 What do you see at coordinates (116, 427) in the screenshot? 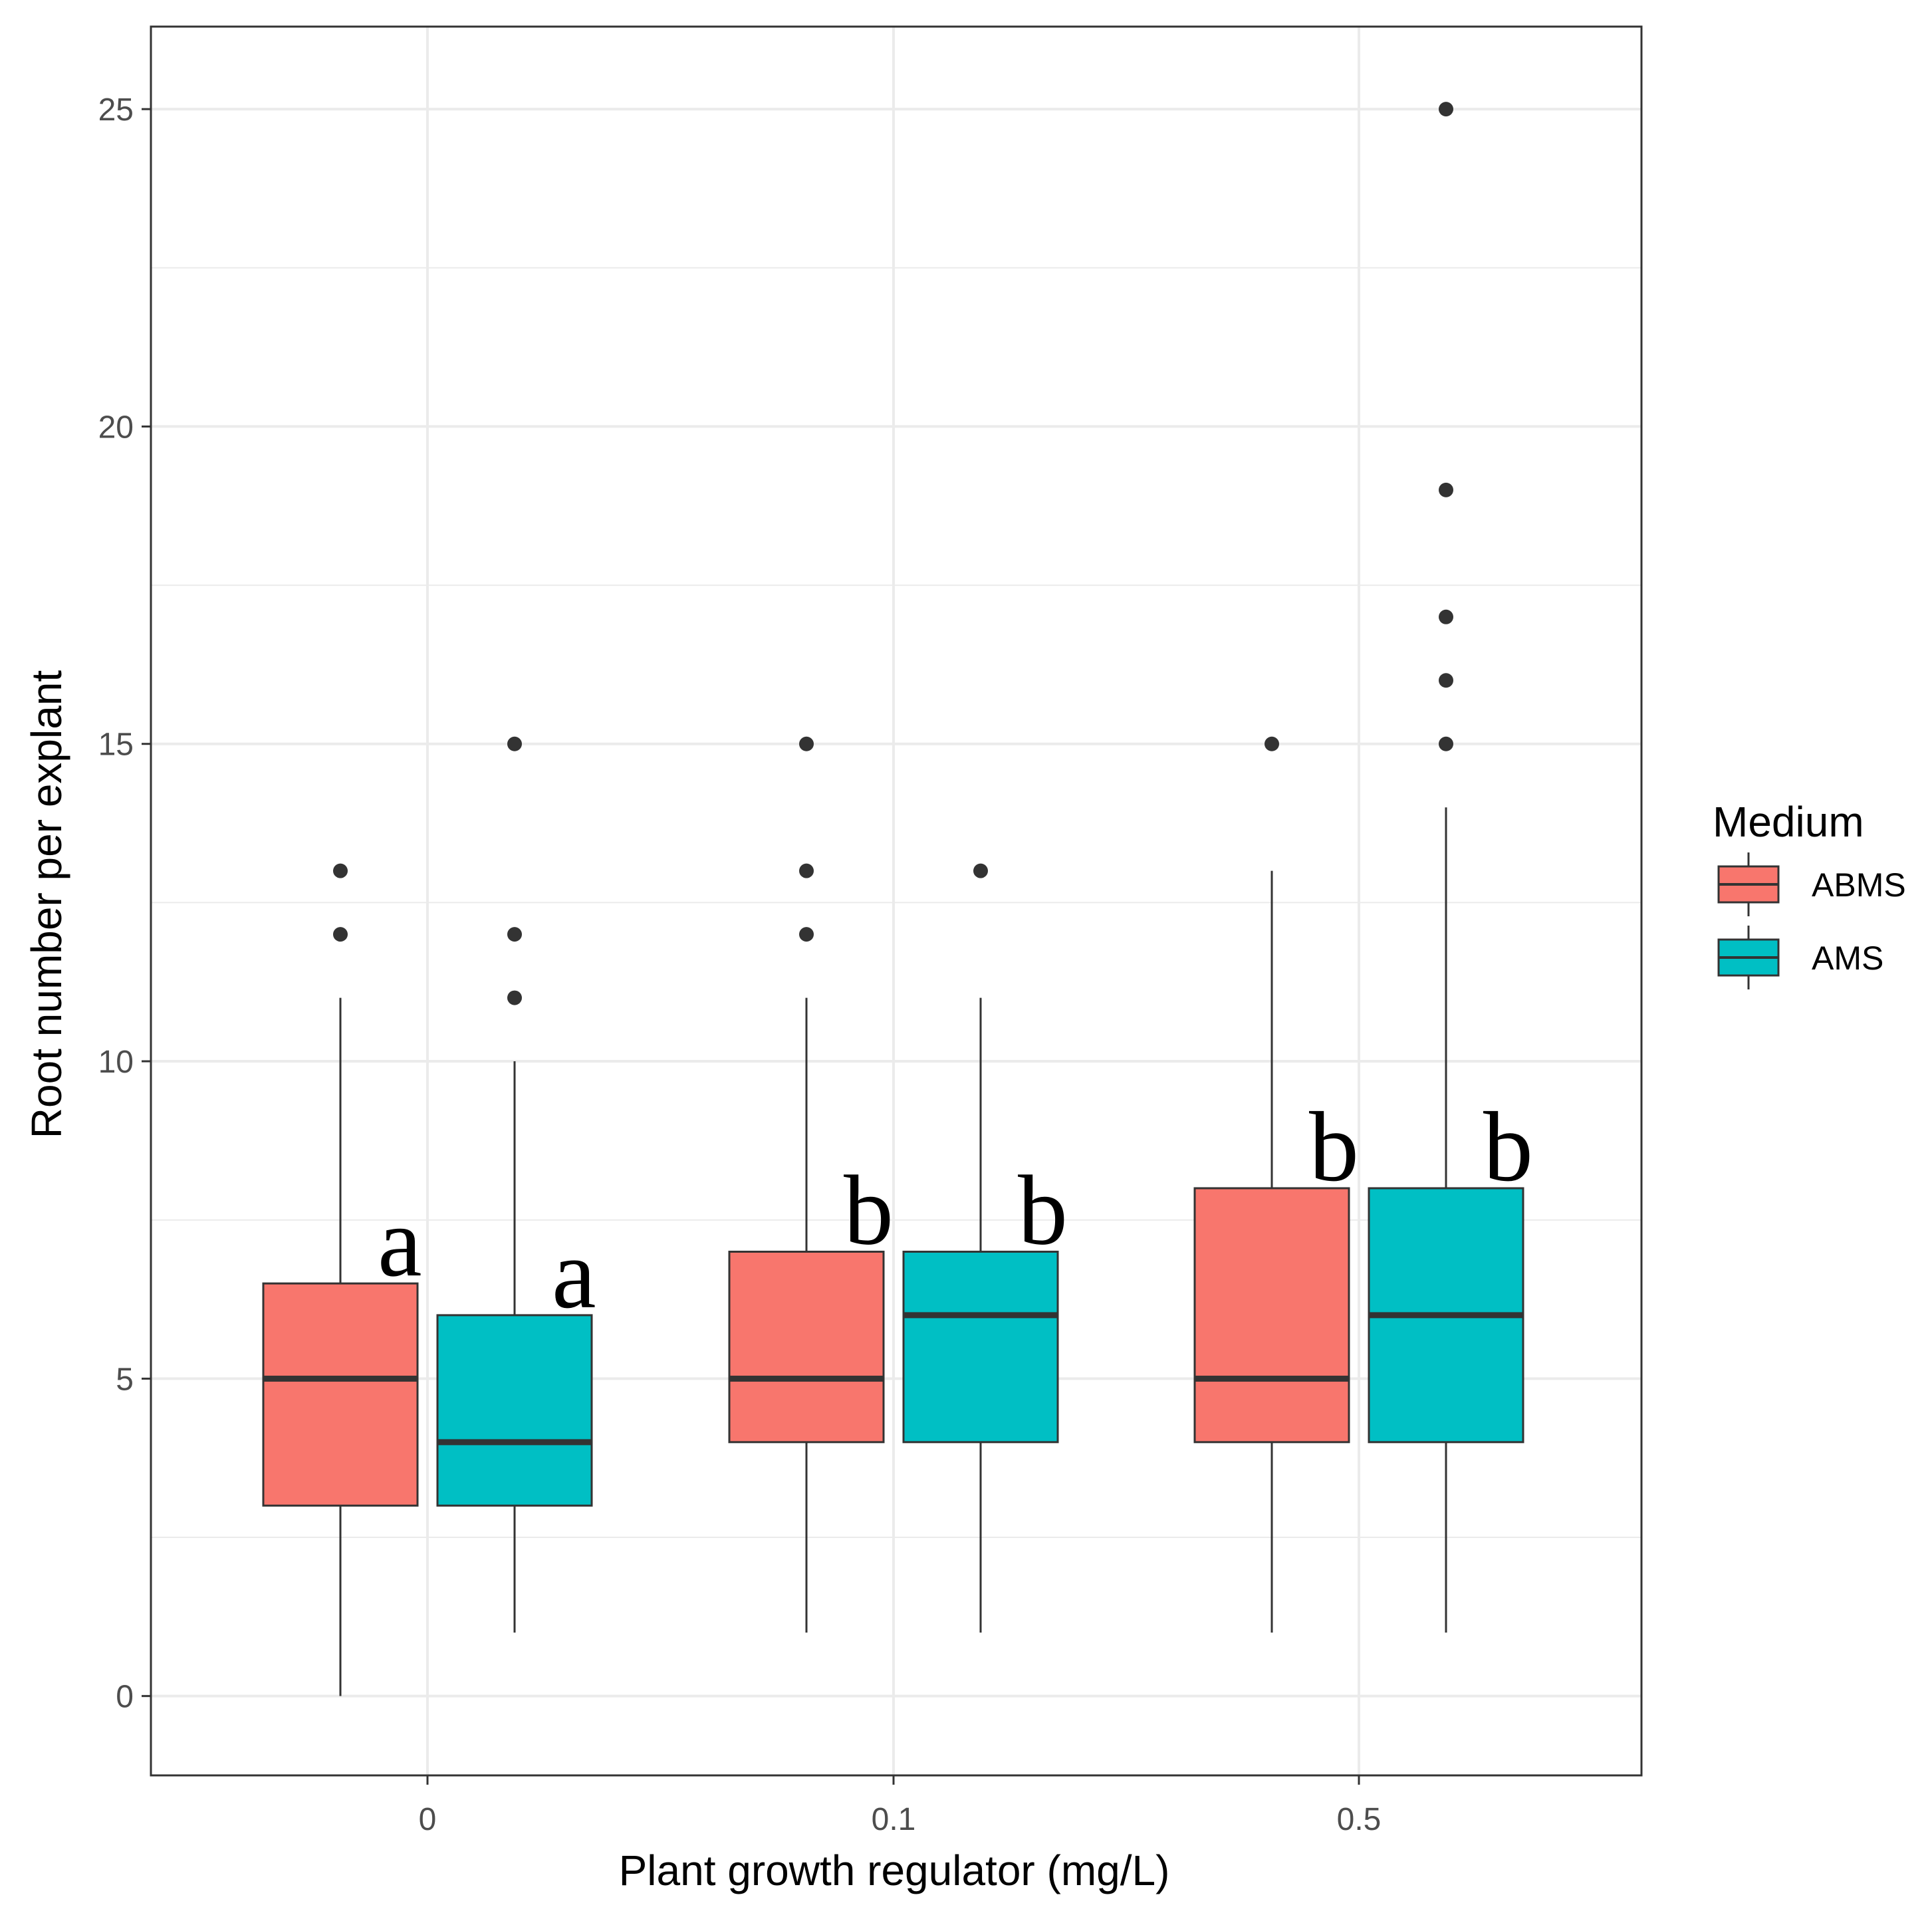
I see `y-tick-label: 20` at bounding box center [116, 427].